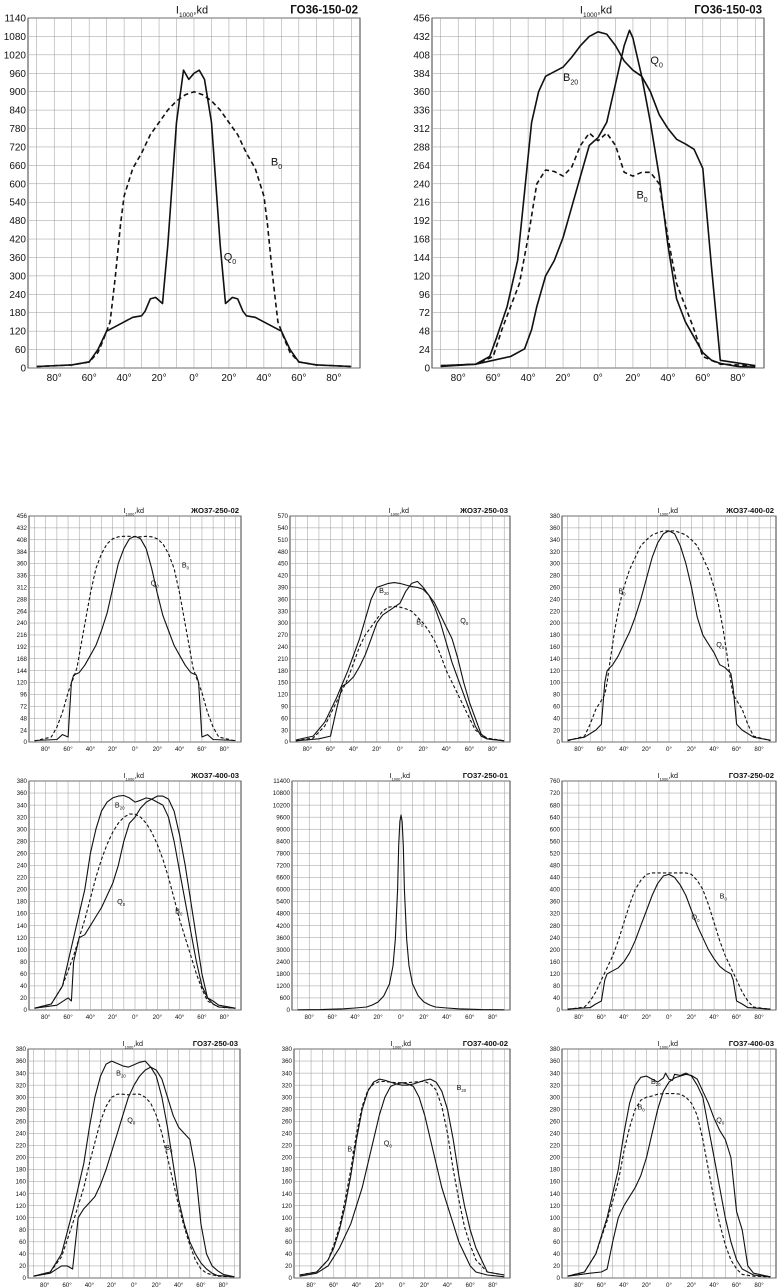 The height and width of the screenshot is (1288, 778). Describe the element at coordinates (283, 841) in the screenshot. I see `y-tick-label: 8400` at that location.